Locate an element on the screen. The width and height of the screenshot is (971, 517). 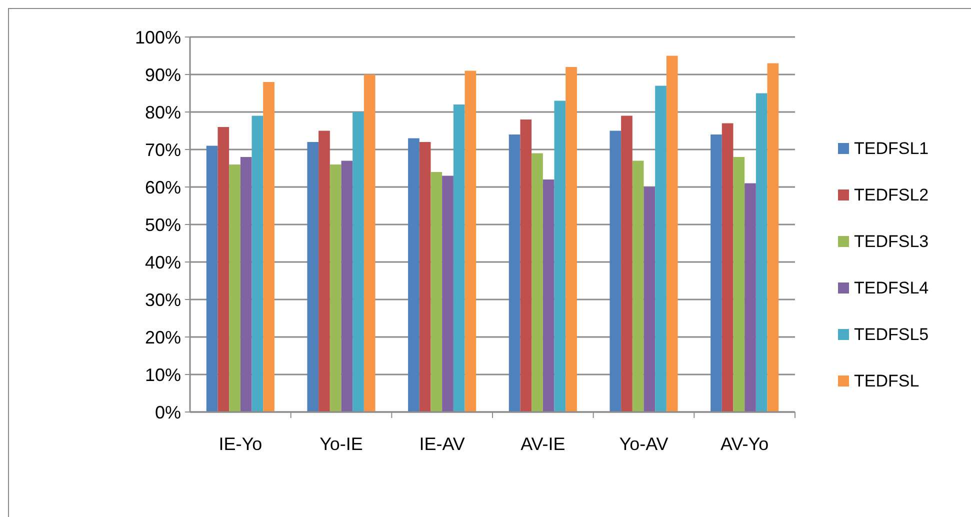
legend-label: TEDFSL3 is located at coordinates (891, 241).